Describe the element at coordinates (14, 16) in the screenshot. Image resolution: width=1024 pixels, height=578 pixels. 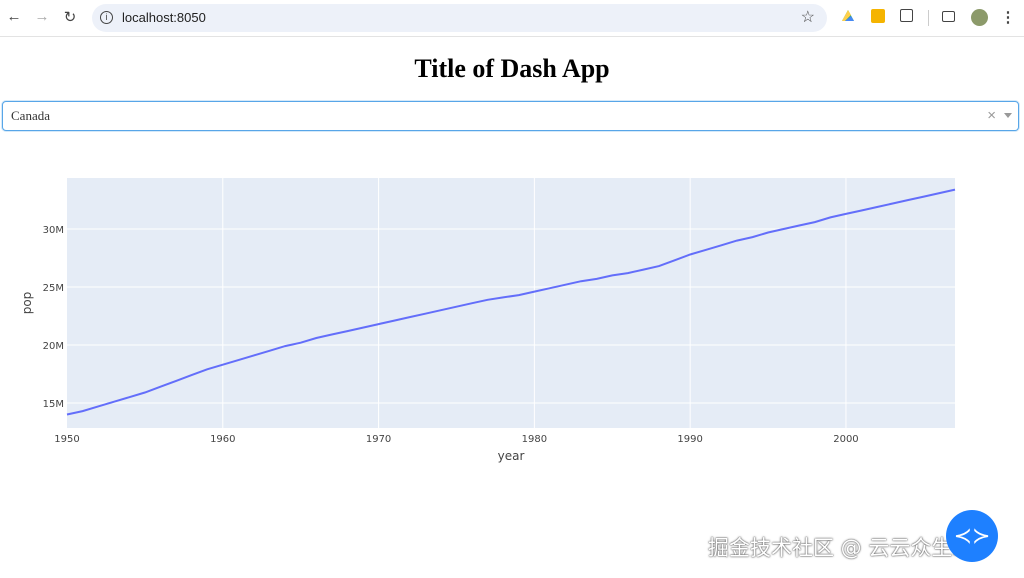
I see `back-icon: ←` at that location.